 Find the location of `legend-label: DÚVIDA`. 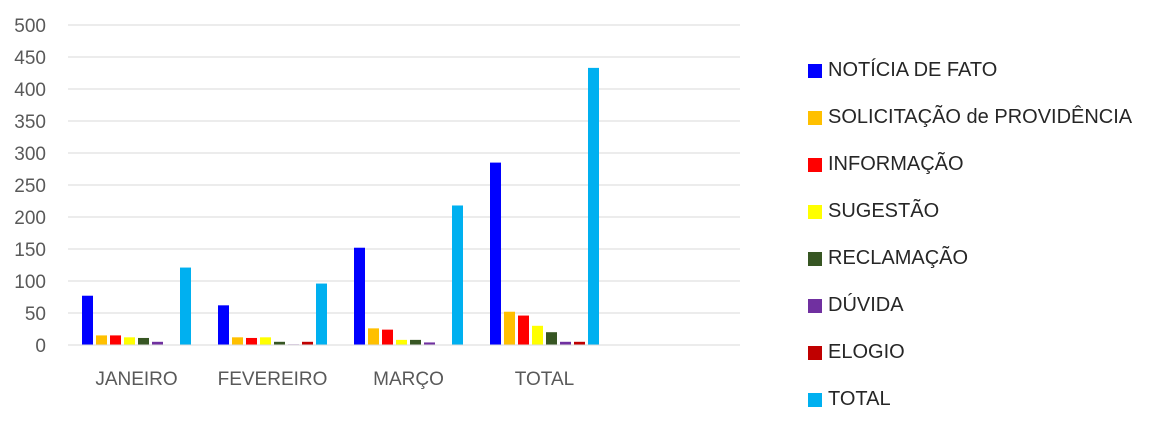

legend-label: DÚVIDA is located at coordinates (866, 305).